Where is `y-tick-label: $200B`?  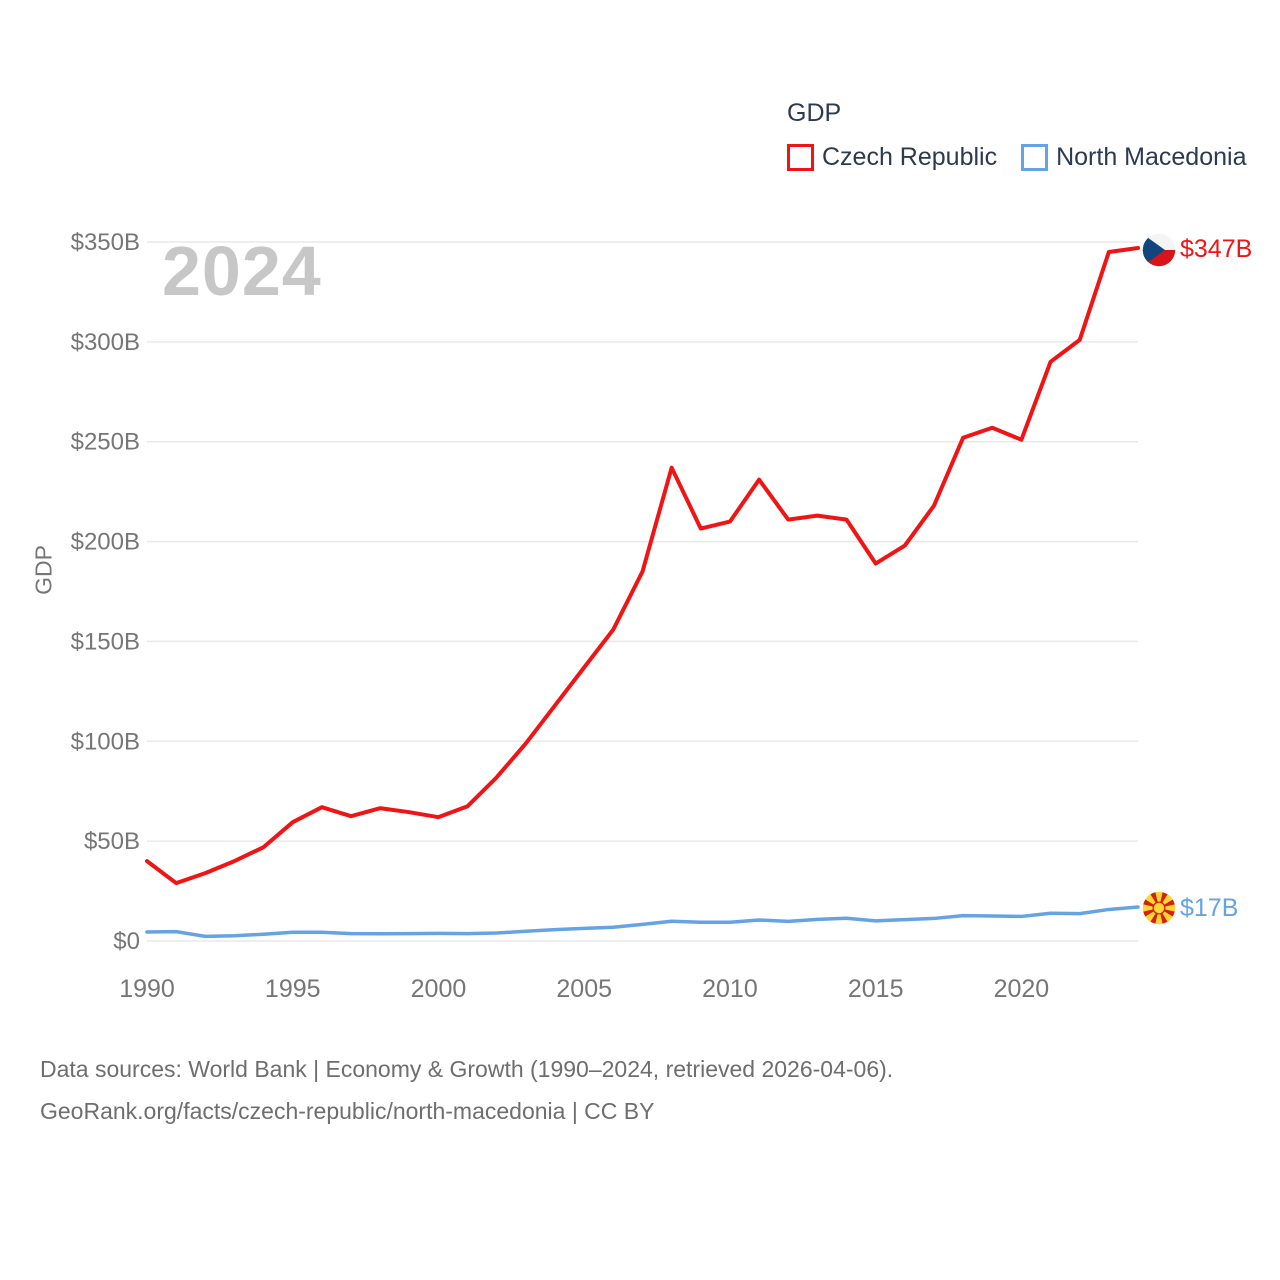
y-tick-label: $200B is located at coordinates (105, 542).